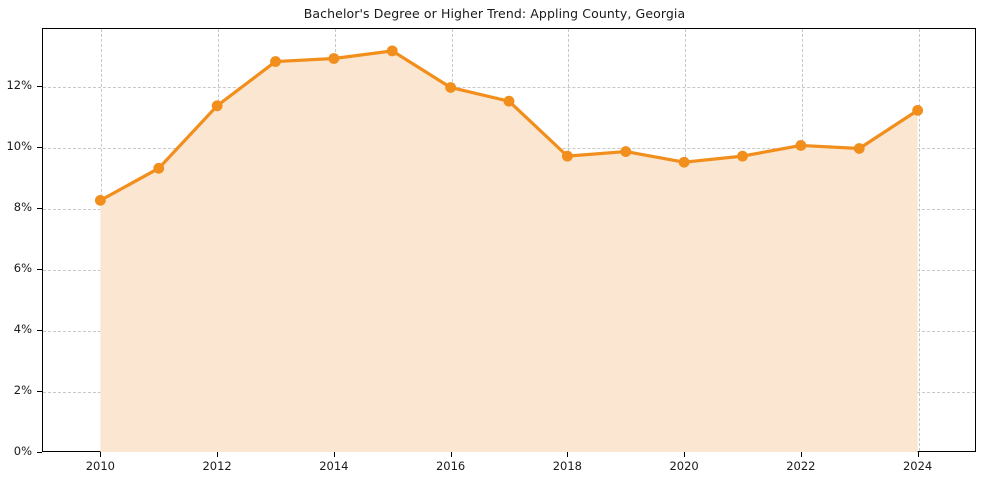 The width and height of the screenshot is (989, 490). Describe the element at coordinates (22, 328) in the screenshot. I see `y-tick-label: 4%` at that location.